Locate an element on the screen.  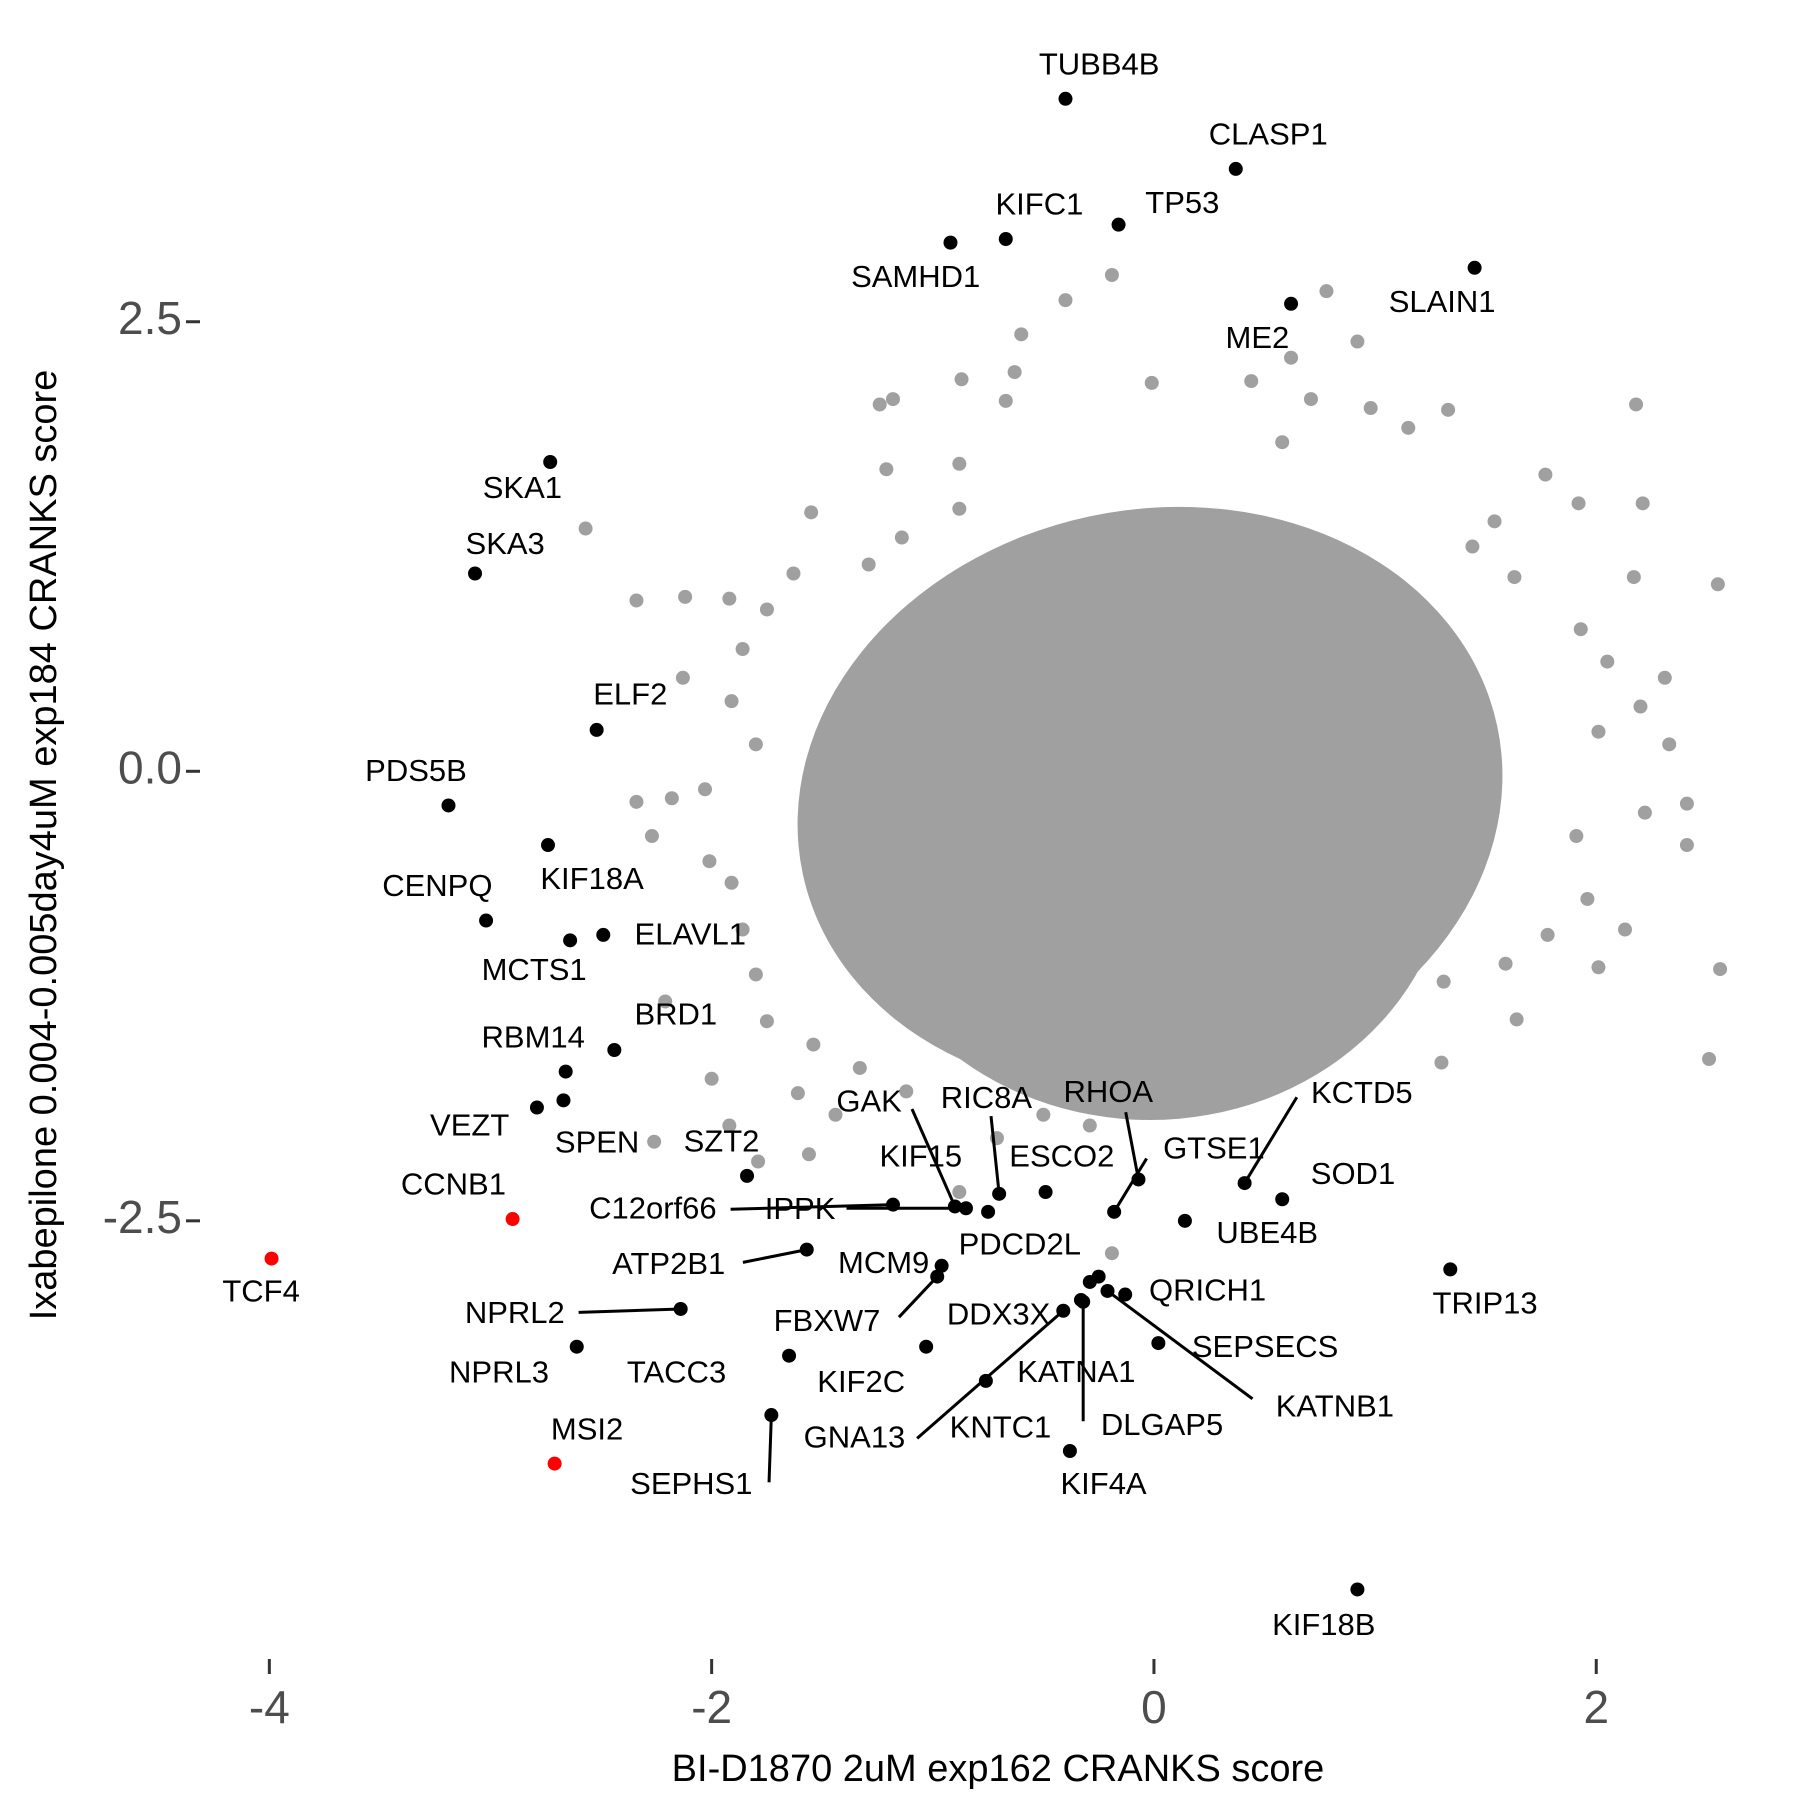
point-label: RHOA is located at coordinates (1109, 1091).